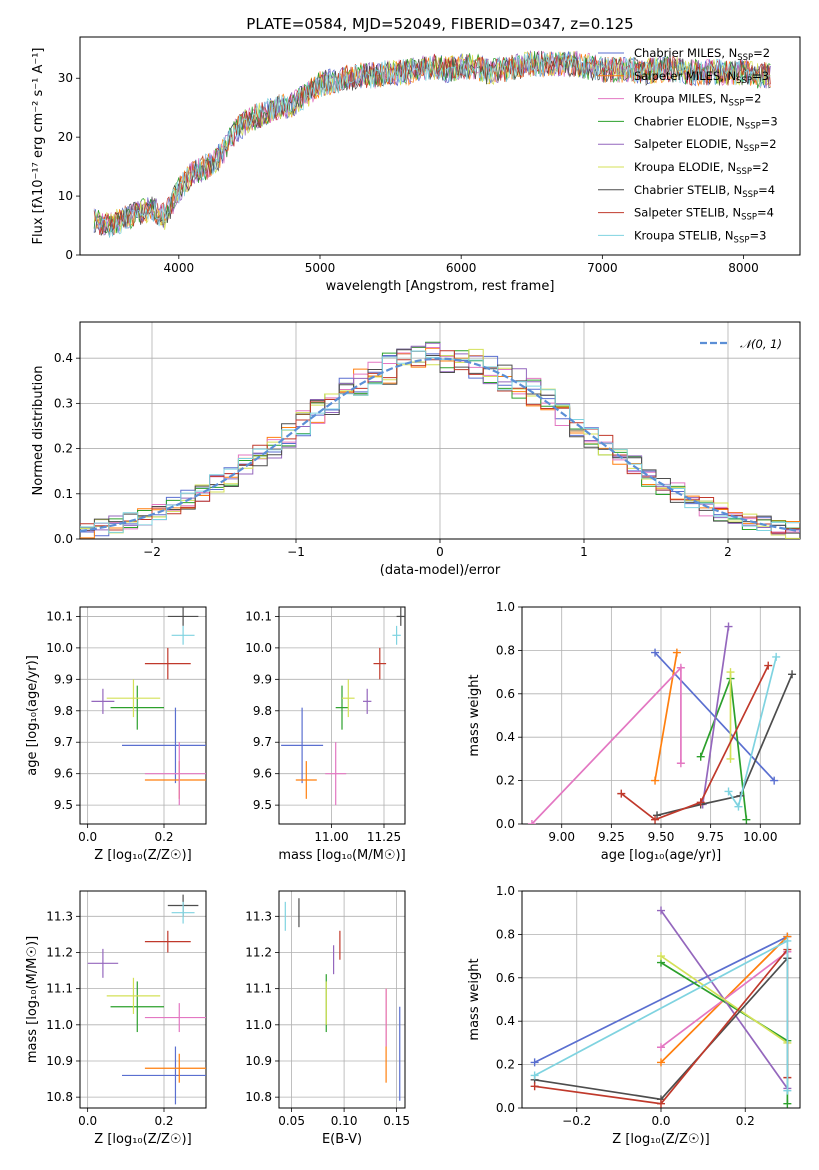 This screenshot has width=819, height=1170. I want to click on legend-entry: Kroupa ELODIE, NSSP=2, so click(701, 168).